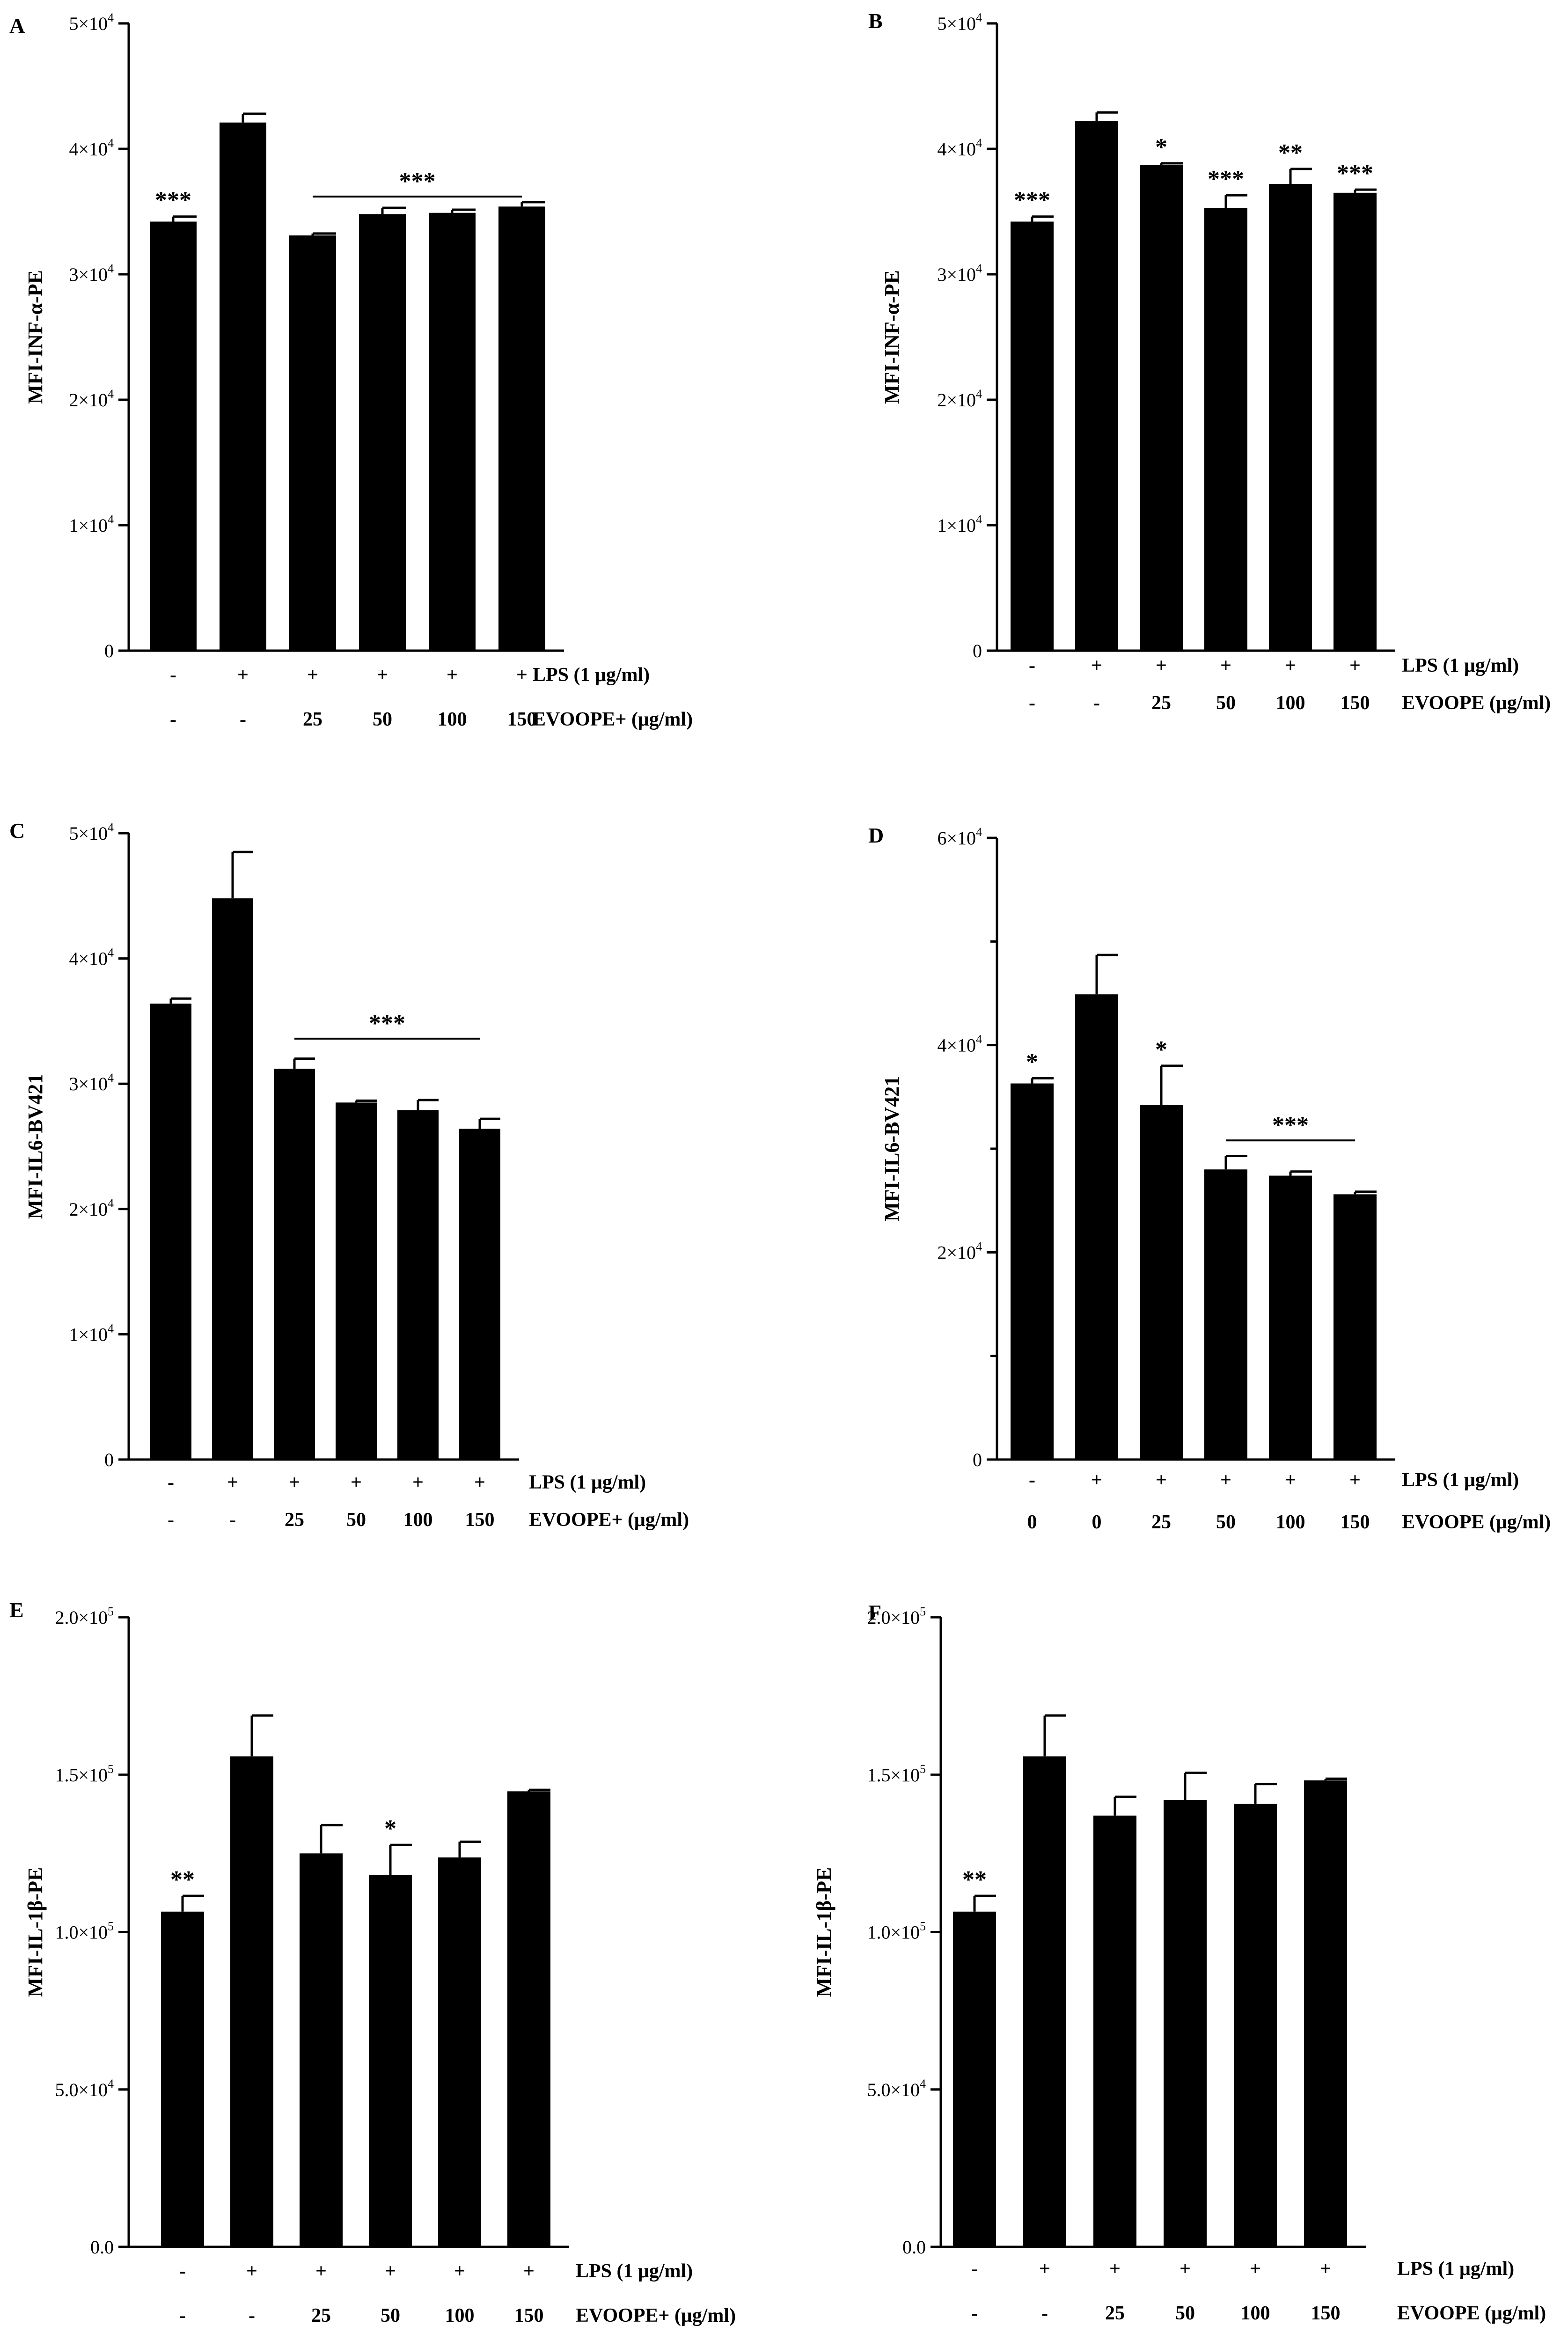 The image size is (1568, 2333). What do you see at coordinates (17, 25) in the screenshot?
I see `panel-label: A` at bounding box center [17, 25].